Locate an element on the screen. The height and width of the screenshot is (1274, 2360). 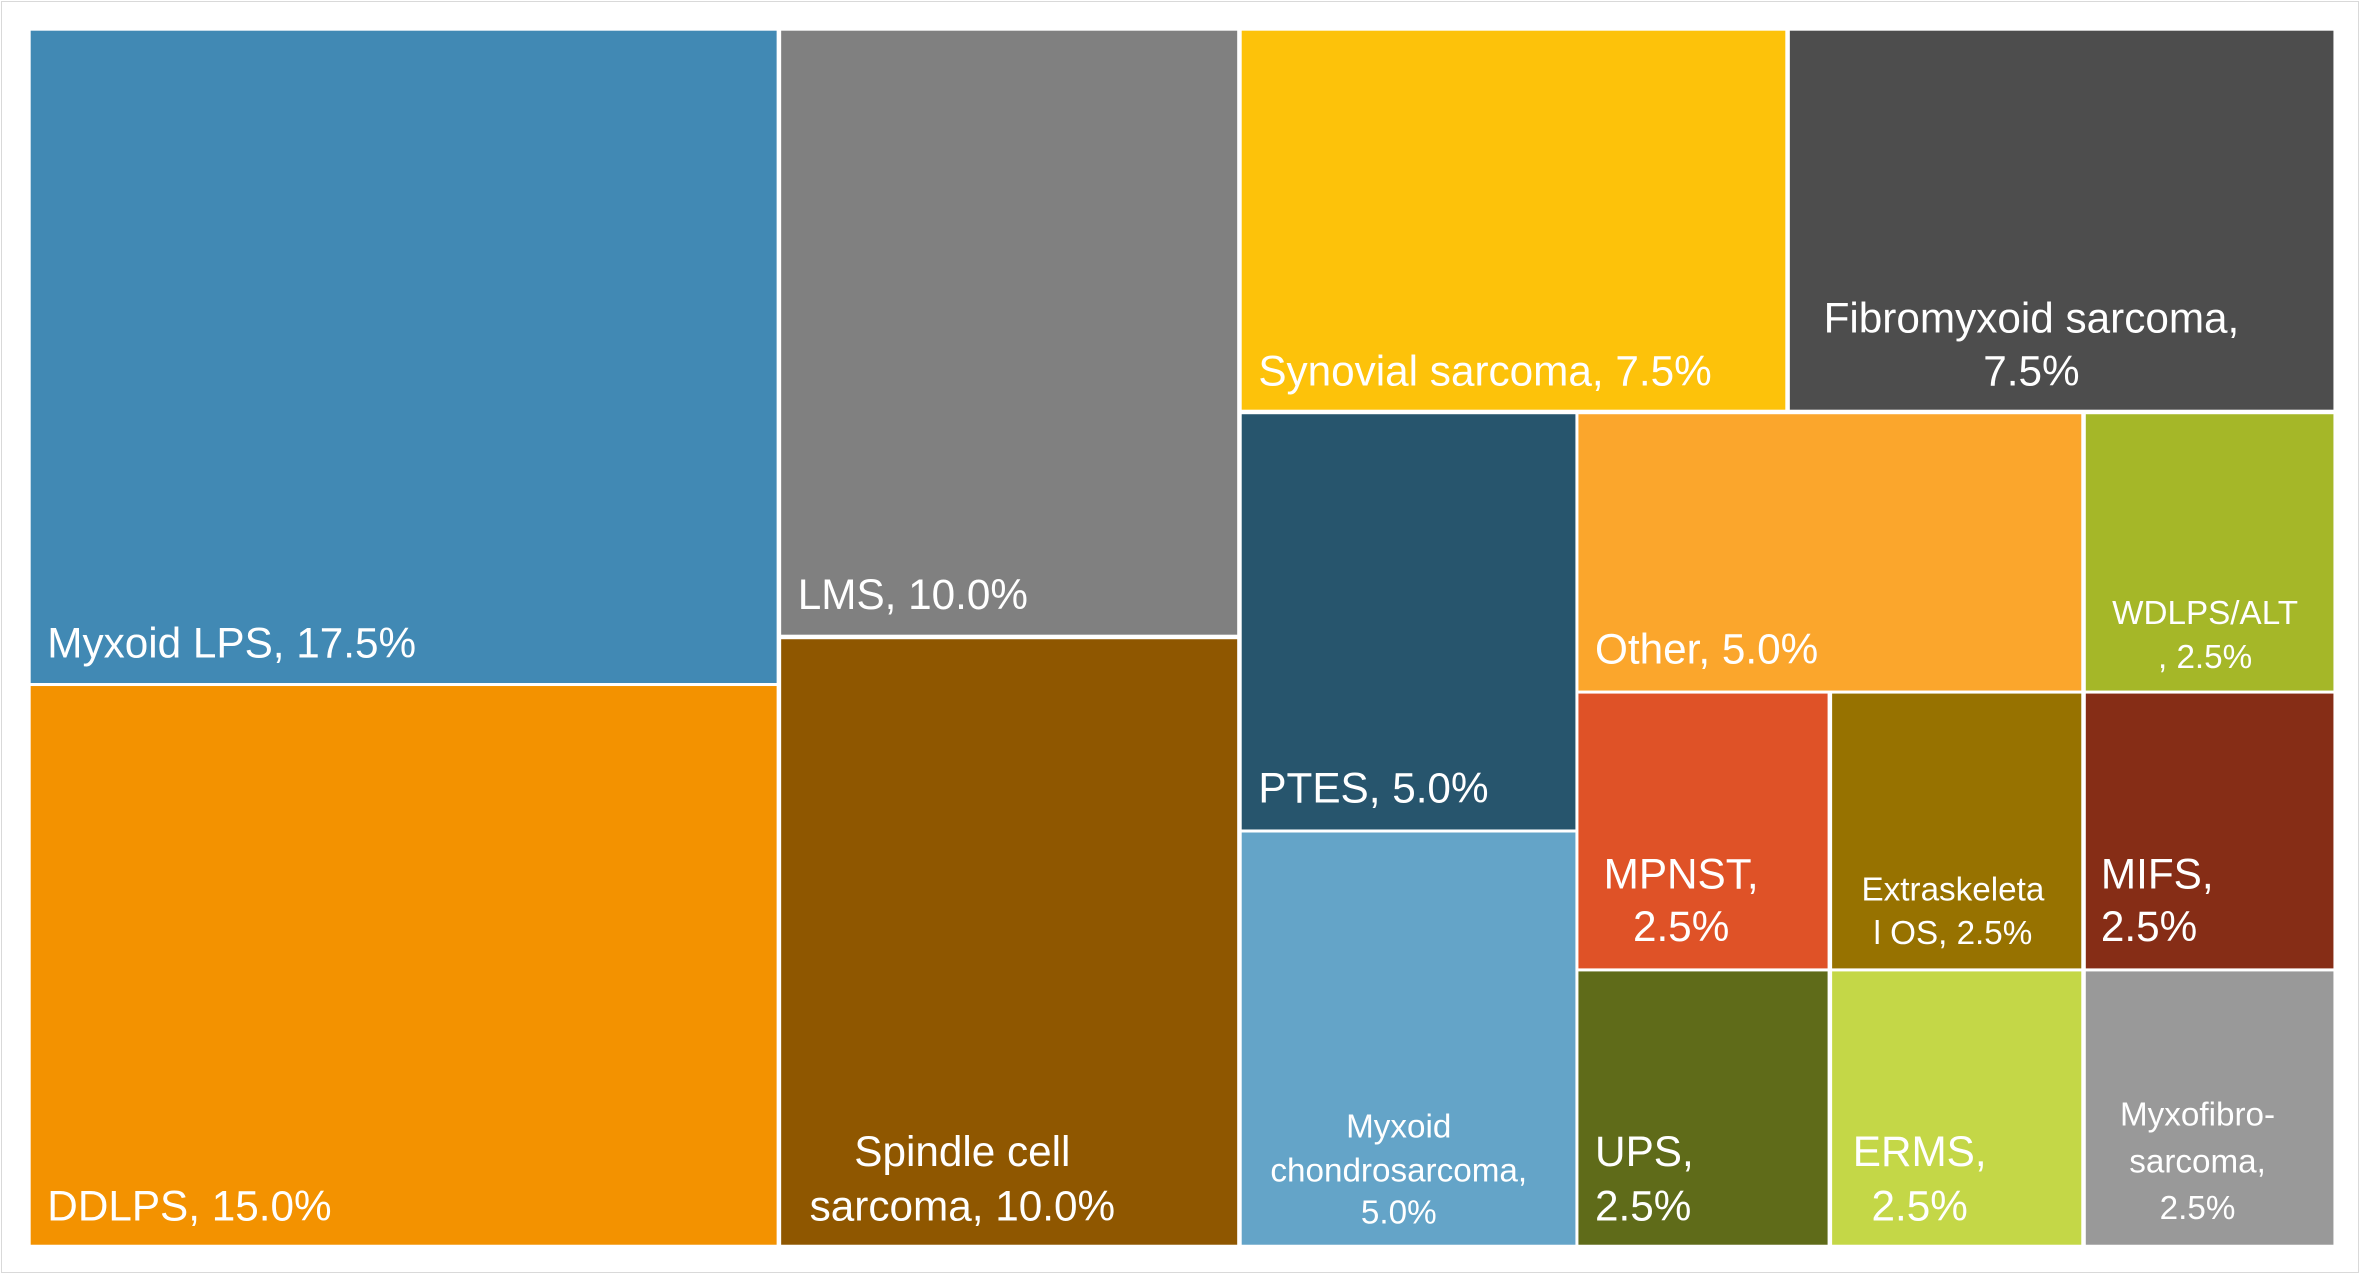
treemap-label-other: Other, 5.0% is located at coordinates (1706, 648).